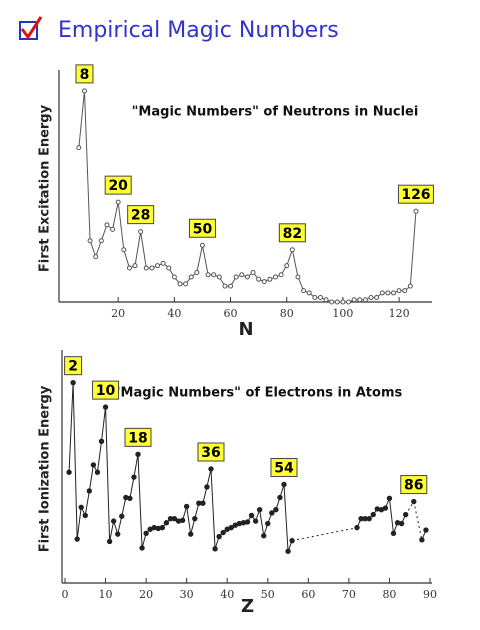  I want to click on magic-label-text: 10, so click(106, 391).